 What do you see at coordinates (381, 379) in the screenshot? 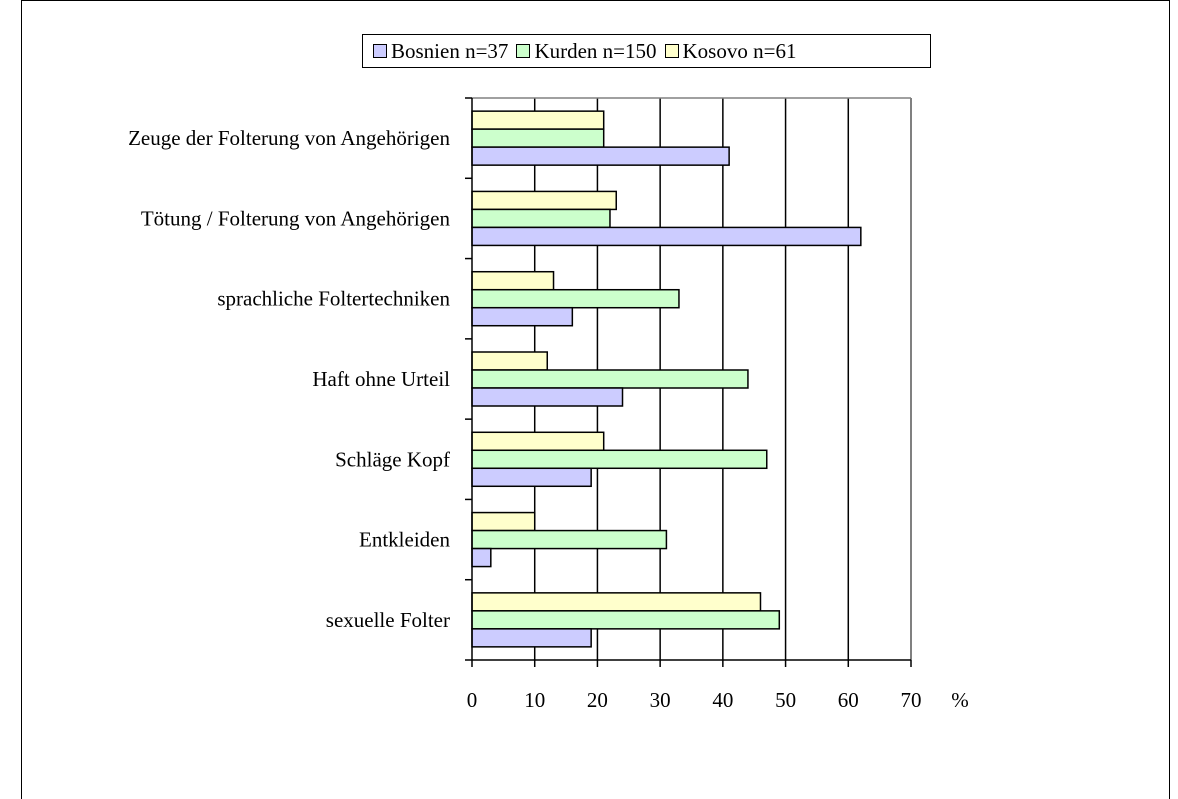
I see `category-label: Haft ohne Urteil` at bounding box center [381, 379].